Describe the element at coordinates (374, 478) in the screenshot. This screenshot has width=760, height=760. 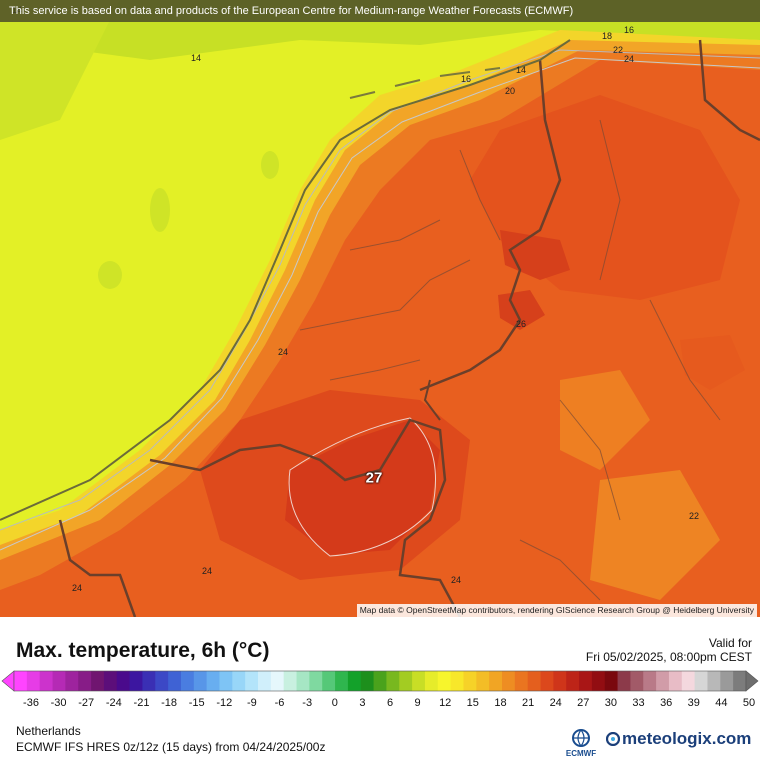
I see `max-value-label: 27` at that location.